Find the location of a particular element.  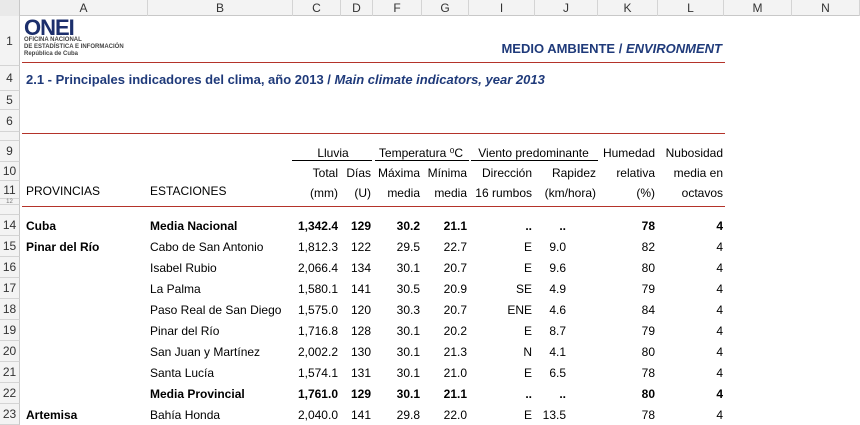

cell-prov: Cuba is located at coordinates (41, 226).